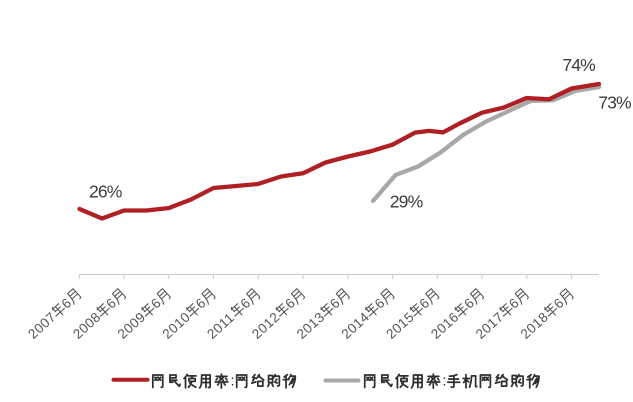 This screenshot has width=633, height=402. What do you see at coordinates (615, 103) in the screenshot?
I see `svg-text: 73%` at bounding box center [615, 103].